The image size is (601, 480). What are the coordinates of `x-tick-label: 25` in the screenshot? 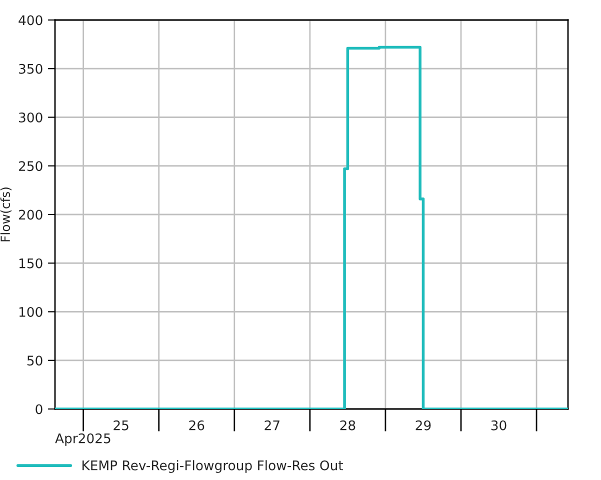 It's located at (121, 425).